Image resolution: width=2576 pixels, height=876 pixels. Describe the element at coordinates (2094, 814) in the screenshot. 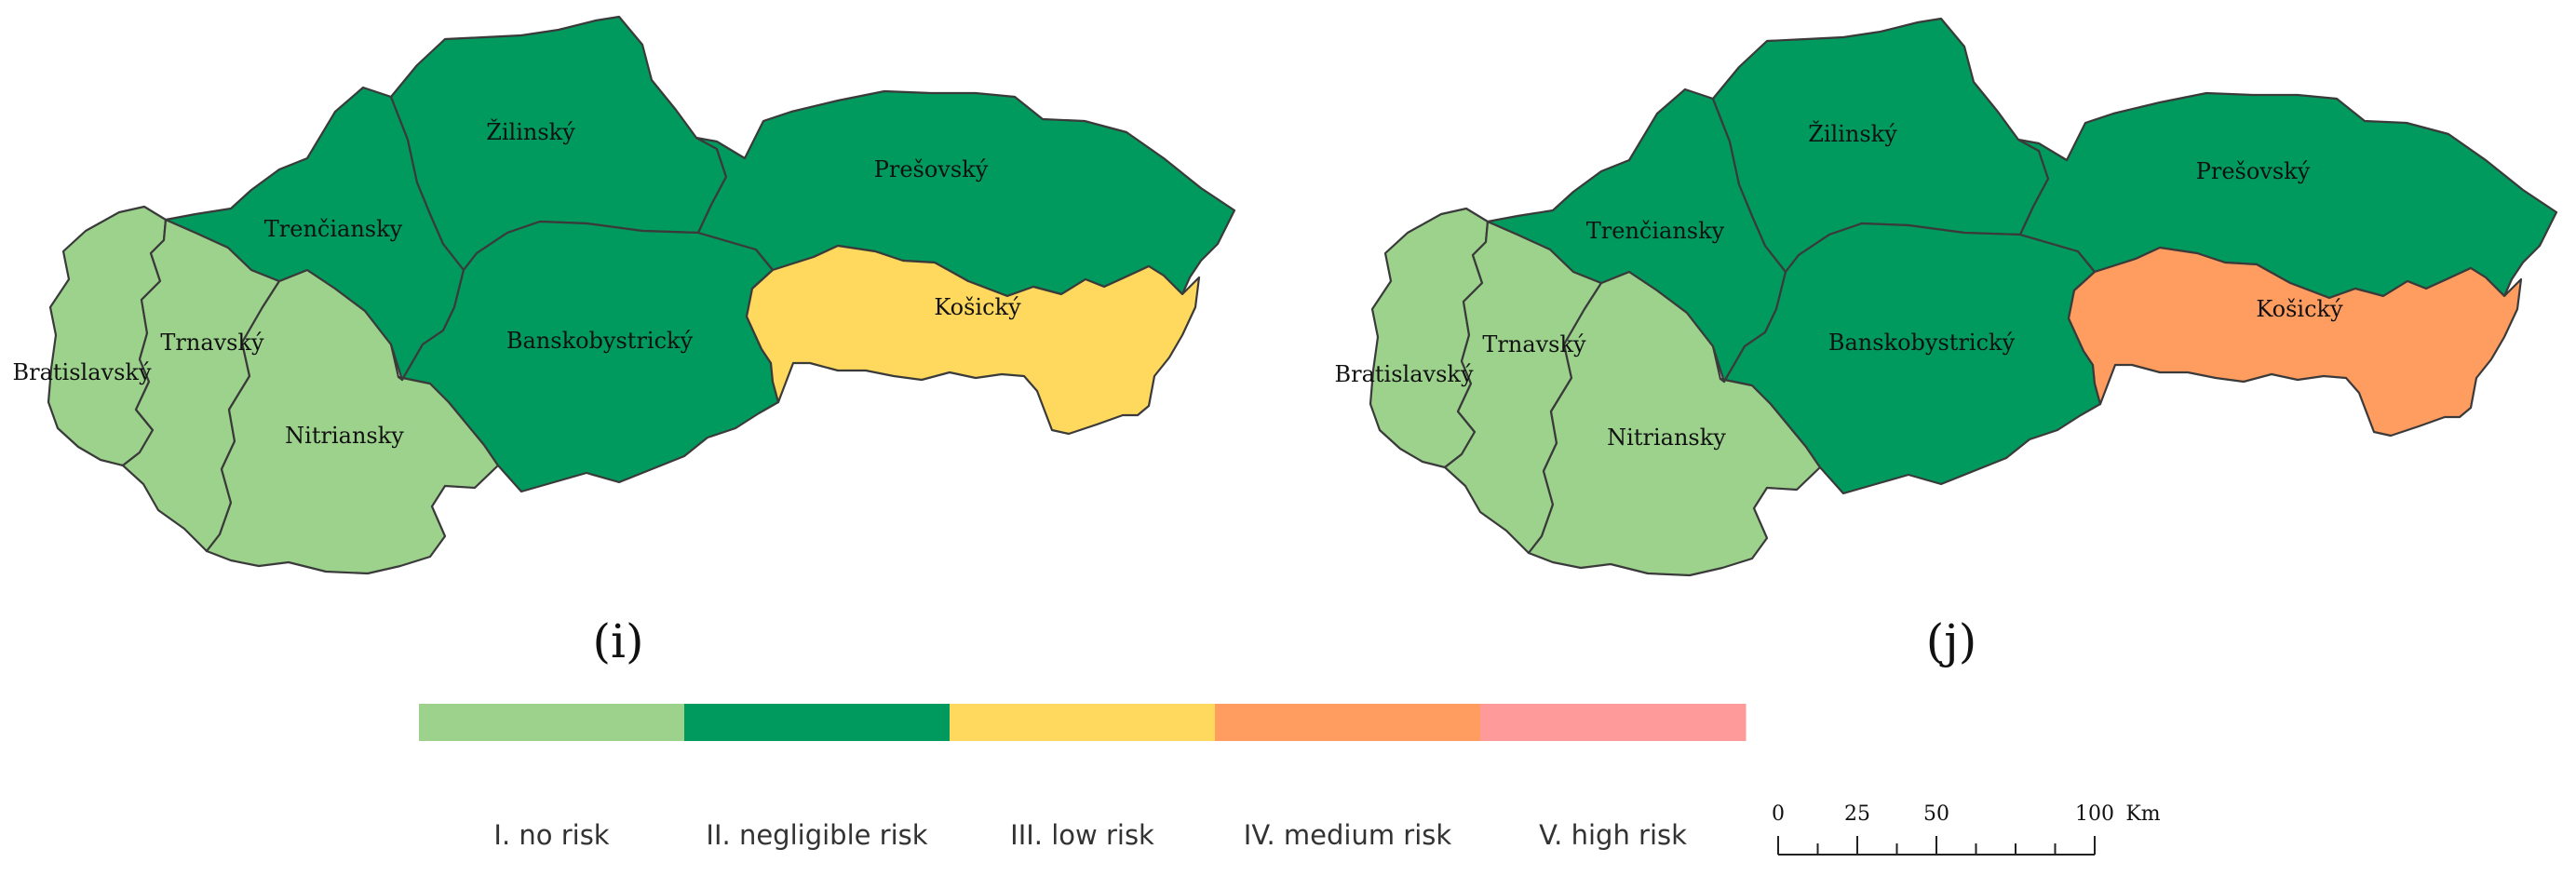

I see `scale-label-100: 100` at that location.